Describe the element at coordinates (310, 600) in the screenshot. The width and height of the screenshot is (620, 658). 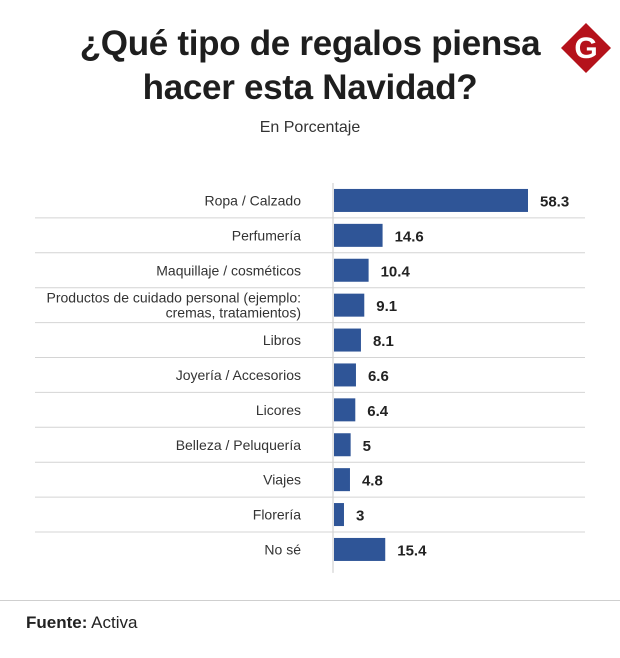
I see `footer-divider` at that location.